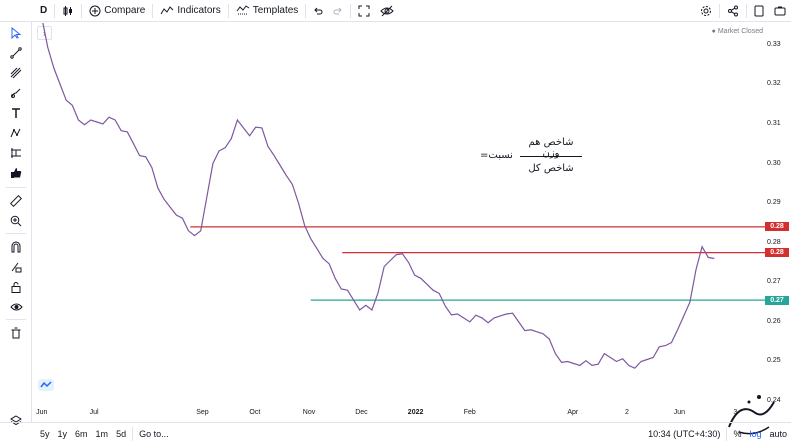 The image size is (791, 444). Describe the element at coordinates (16, 73) in the screenshot. I see `fib-tool` at that location.